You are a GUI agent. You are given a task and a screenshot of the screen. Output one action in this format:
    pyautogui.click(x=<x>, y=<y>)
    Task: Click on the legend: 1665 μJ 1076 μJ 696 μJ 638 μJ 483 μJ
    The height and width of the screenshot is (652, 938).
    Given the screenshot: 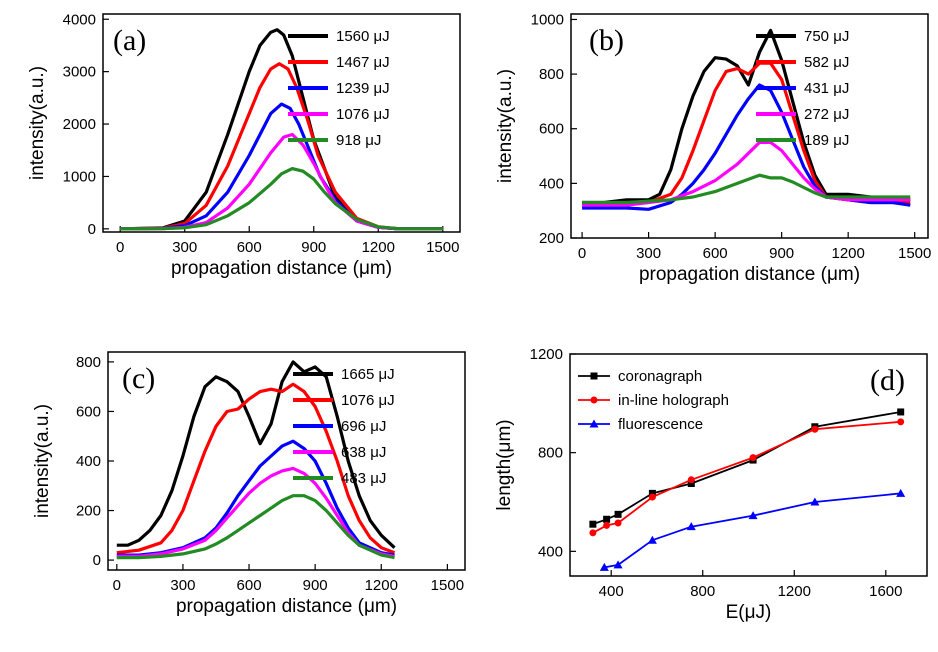 What is the action you would take?
    pyautogui.click(x=344, y=426)
    